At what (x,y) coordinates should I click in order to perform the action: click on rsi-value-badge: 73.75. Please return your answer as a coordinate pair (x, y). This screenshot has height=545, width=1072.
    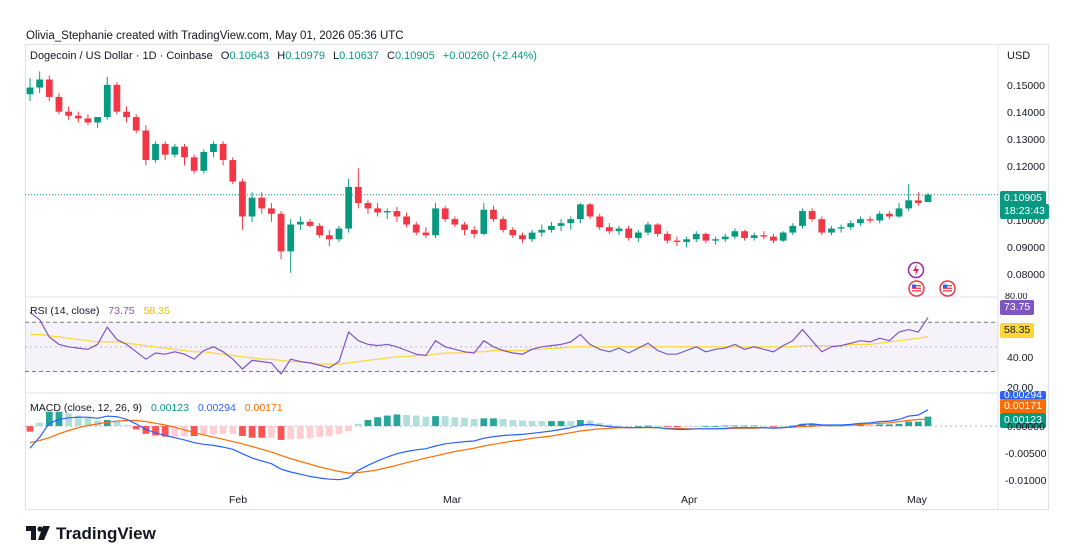
    Looking at the image, I should click on (1017, 307).